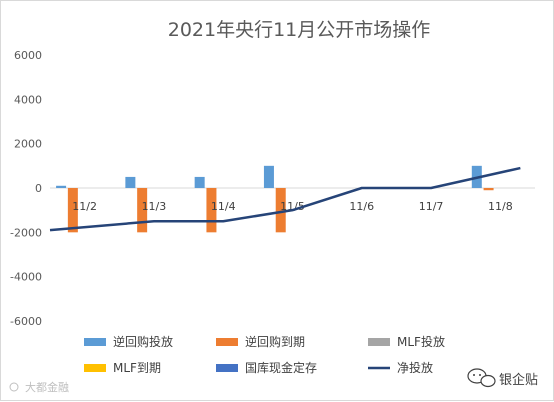 The width and height of the screenshot is (554, 402). I want to click on x-tick-label: 11/6, so click(361, 206).